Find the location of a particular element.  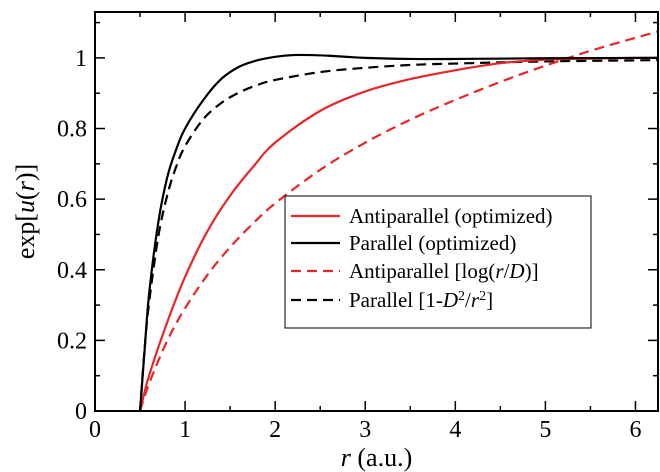

x-tick-label: 3 is located at coordinates (365, 430).